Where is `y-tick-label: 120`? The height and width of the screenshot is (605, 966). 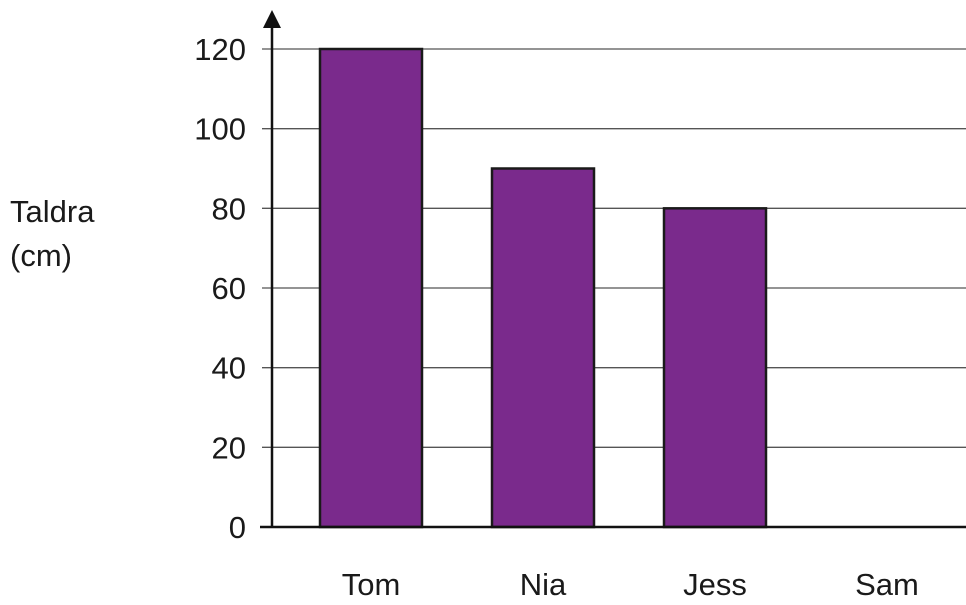
y-tick-label: 120 is located at coordinates (220, 49).